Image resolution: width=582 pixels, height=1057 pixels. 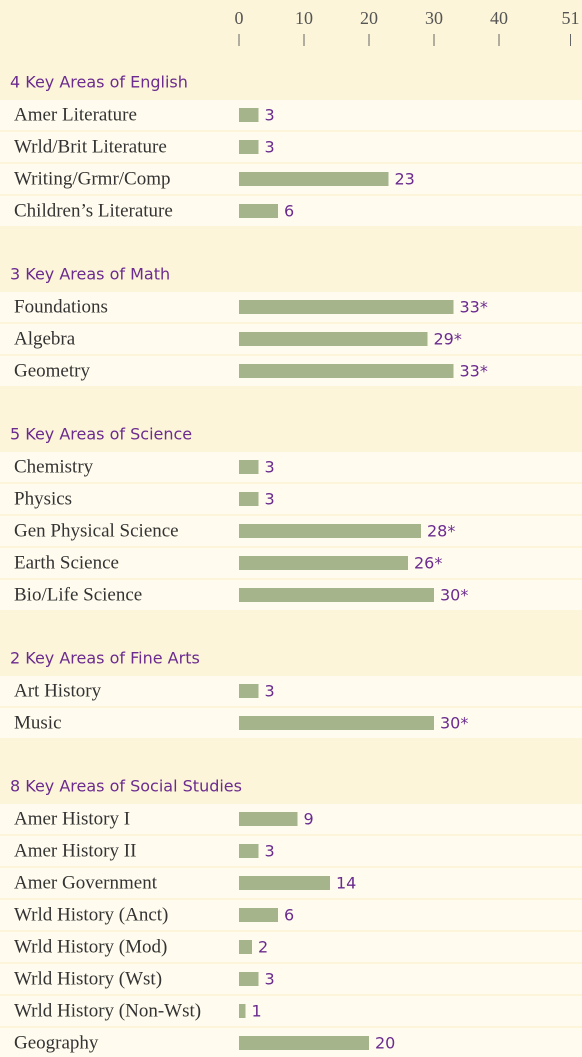 What do you see at coordinates (263, 947) in the screenshot?
I see `value-label: 2` at bounding box center [263, 947].